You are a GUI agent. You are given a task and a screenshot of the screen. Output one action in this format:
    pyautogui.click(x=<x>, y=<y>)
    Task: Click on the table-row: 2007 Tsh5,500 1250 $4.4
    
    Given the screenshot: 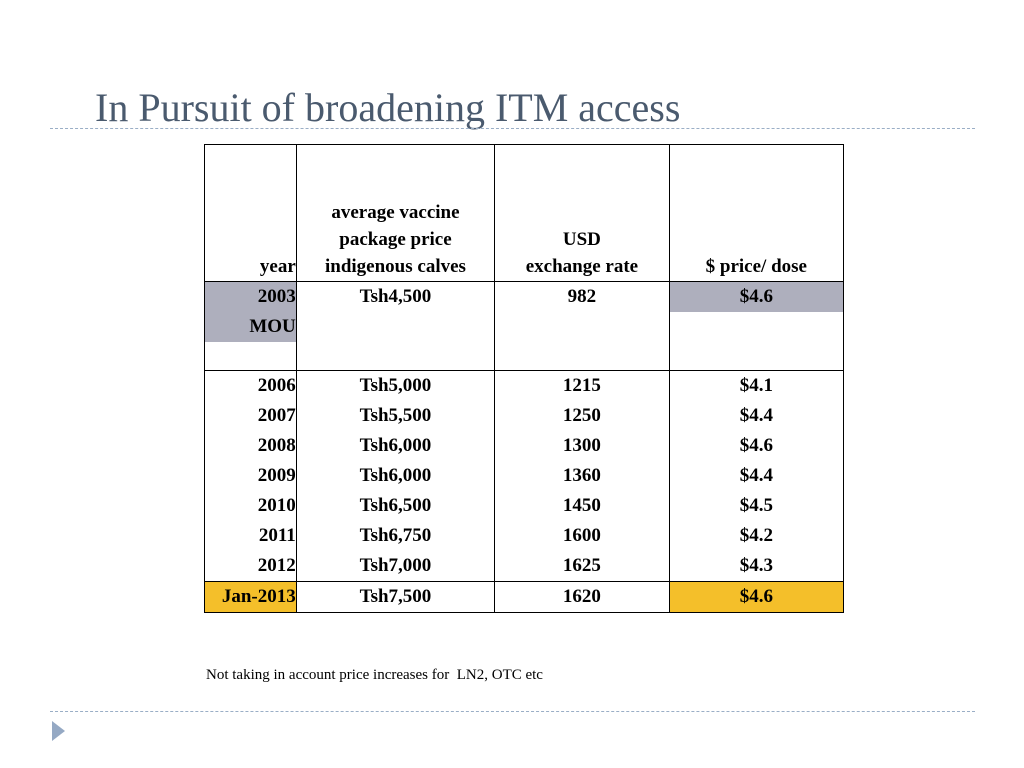 What is the action you would take?
    pyautogui.click(x=524, y=416)
    